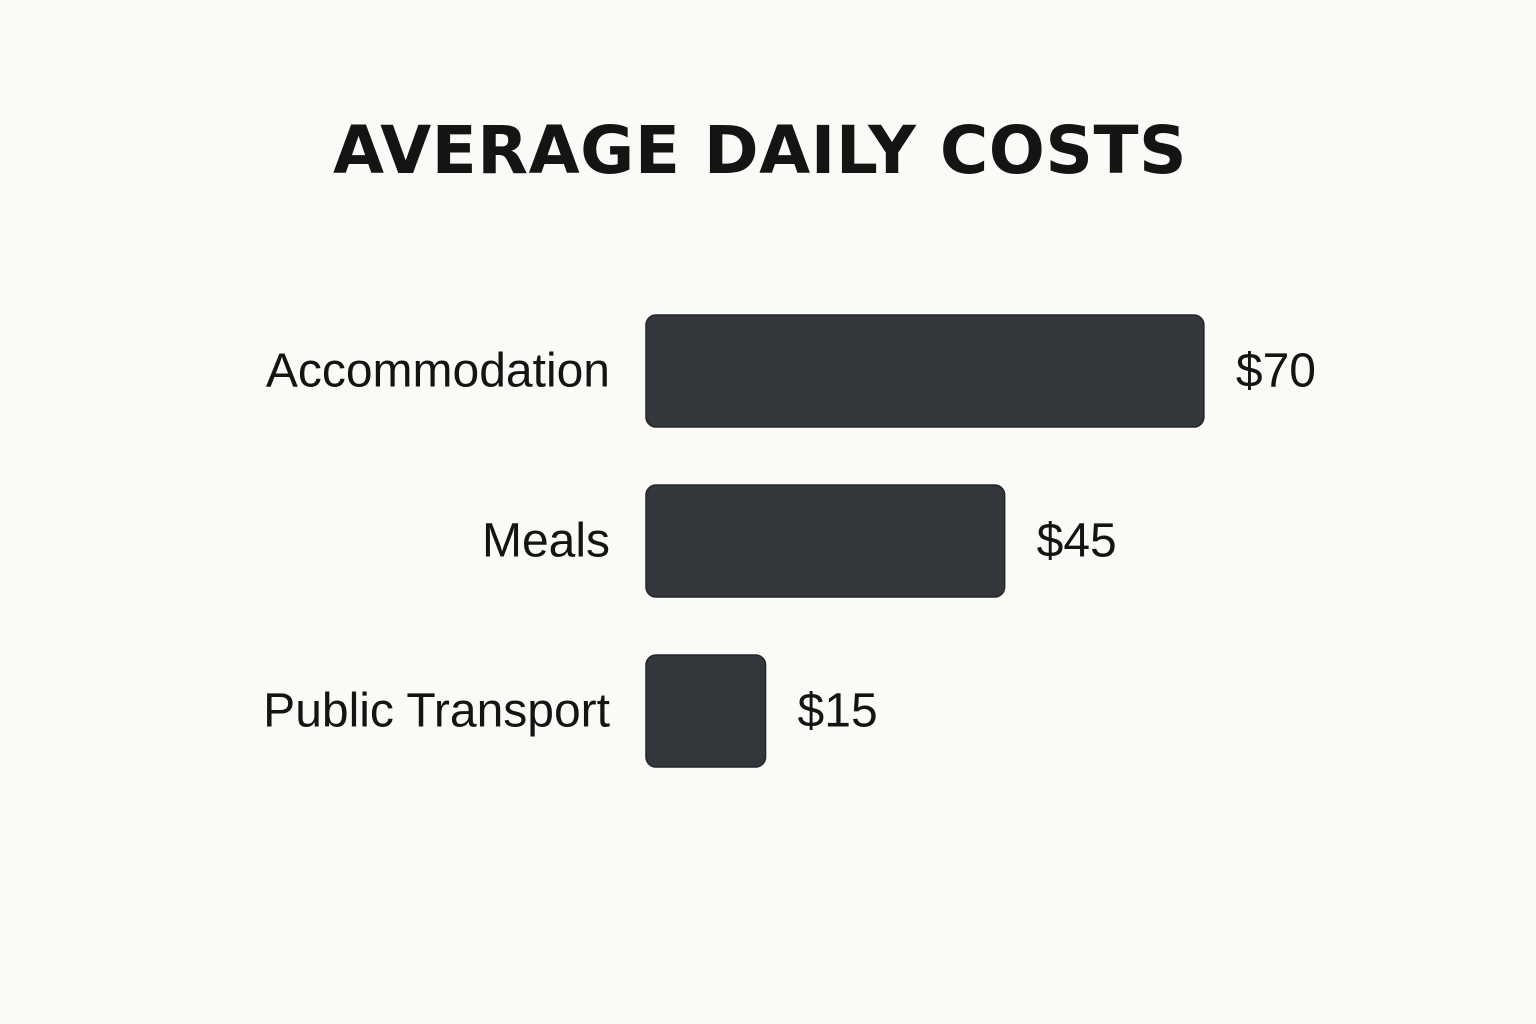 This screenshot has width=1536, height=1024. I want to click on category-label-accommodation: Accommodation, so click(438, 371).